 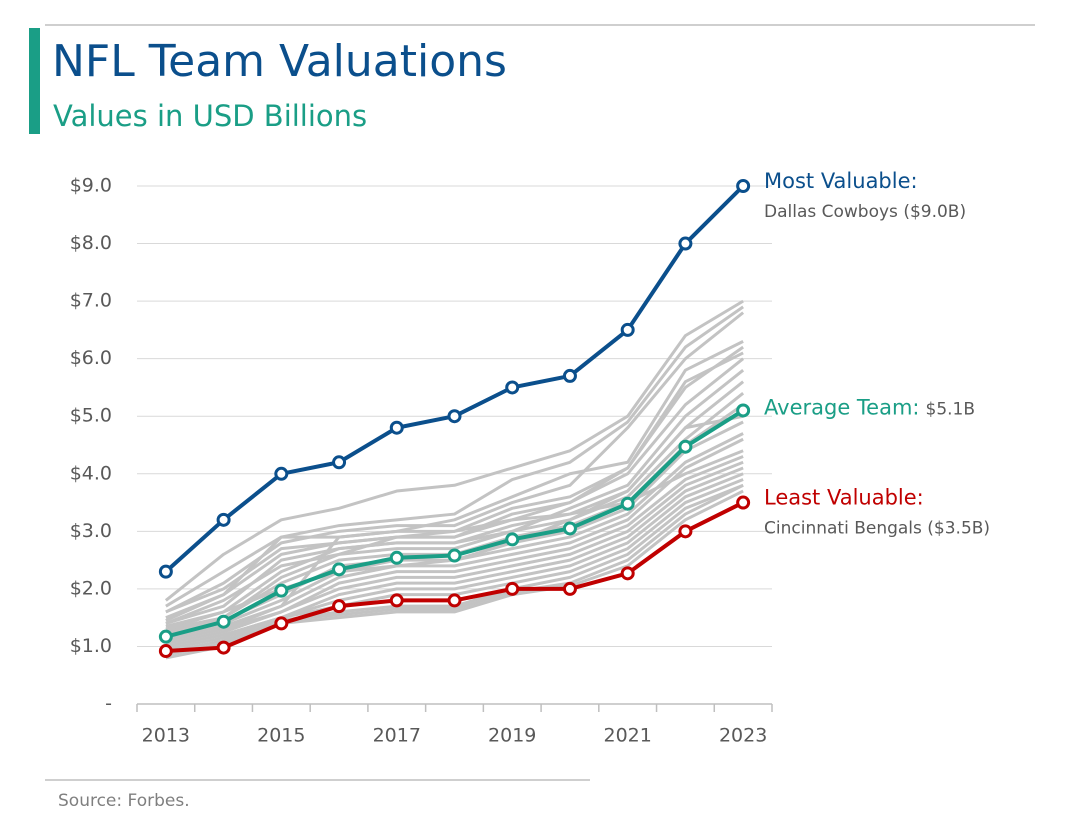 I want to click on x-tick-label: 2023, so click(x=743, y=736).